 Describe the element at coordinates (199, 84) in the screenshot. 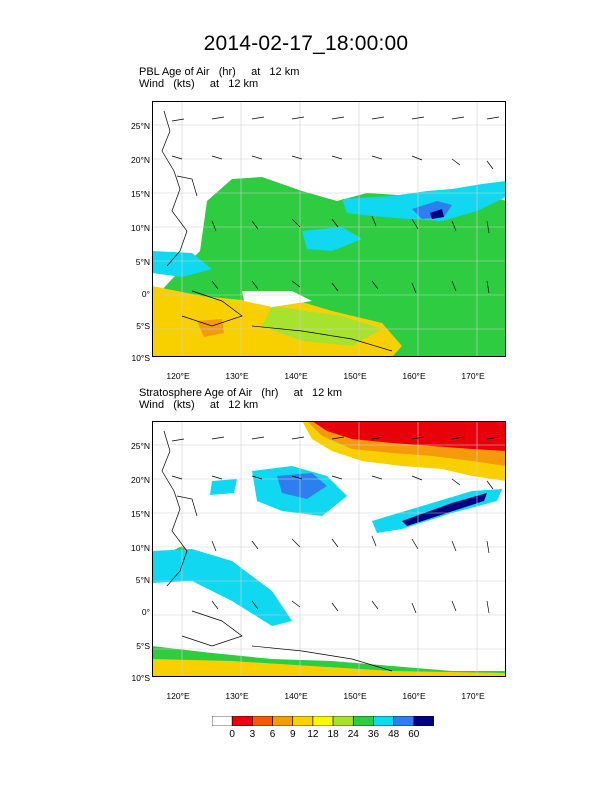

I see `panel1-title-line2: Wind (kts) at 12 km` at that location.